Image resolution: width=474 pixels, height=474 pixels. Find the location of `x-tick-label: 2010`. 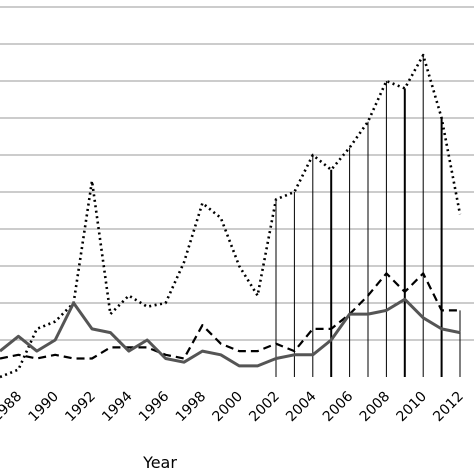

x-tick-label: 2010 is located at coordinates (412, 407).